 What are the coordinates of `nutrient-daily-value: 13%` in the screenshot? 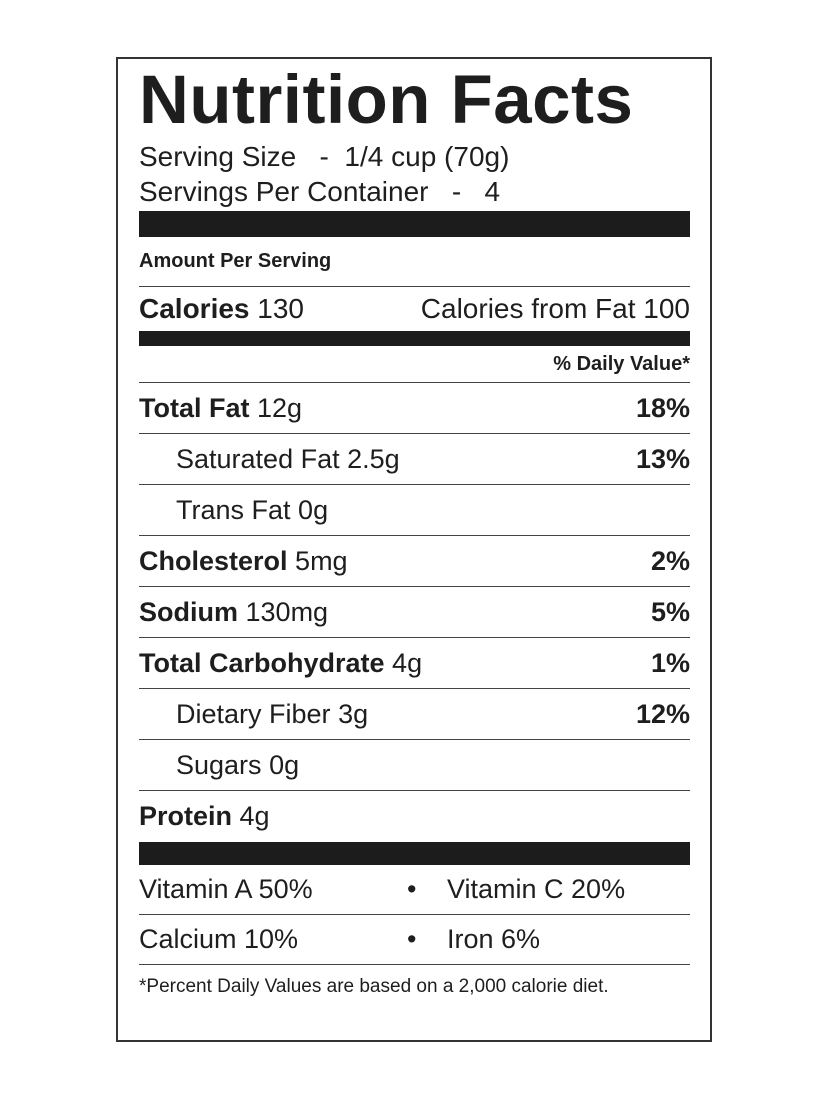 It's located at (662, 458).